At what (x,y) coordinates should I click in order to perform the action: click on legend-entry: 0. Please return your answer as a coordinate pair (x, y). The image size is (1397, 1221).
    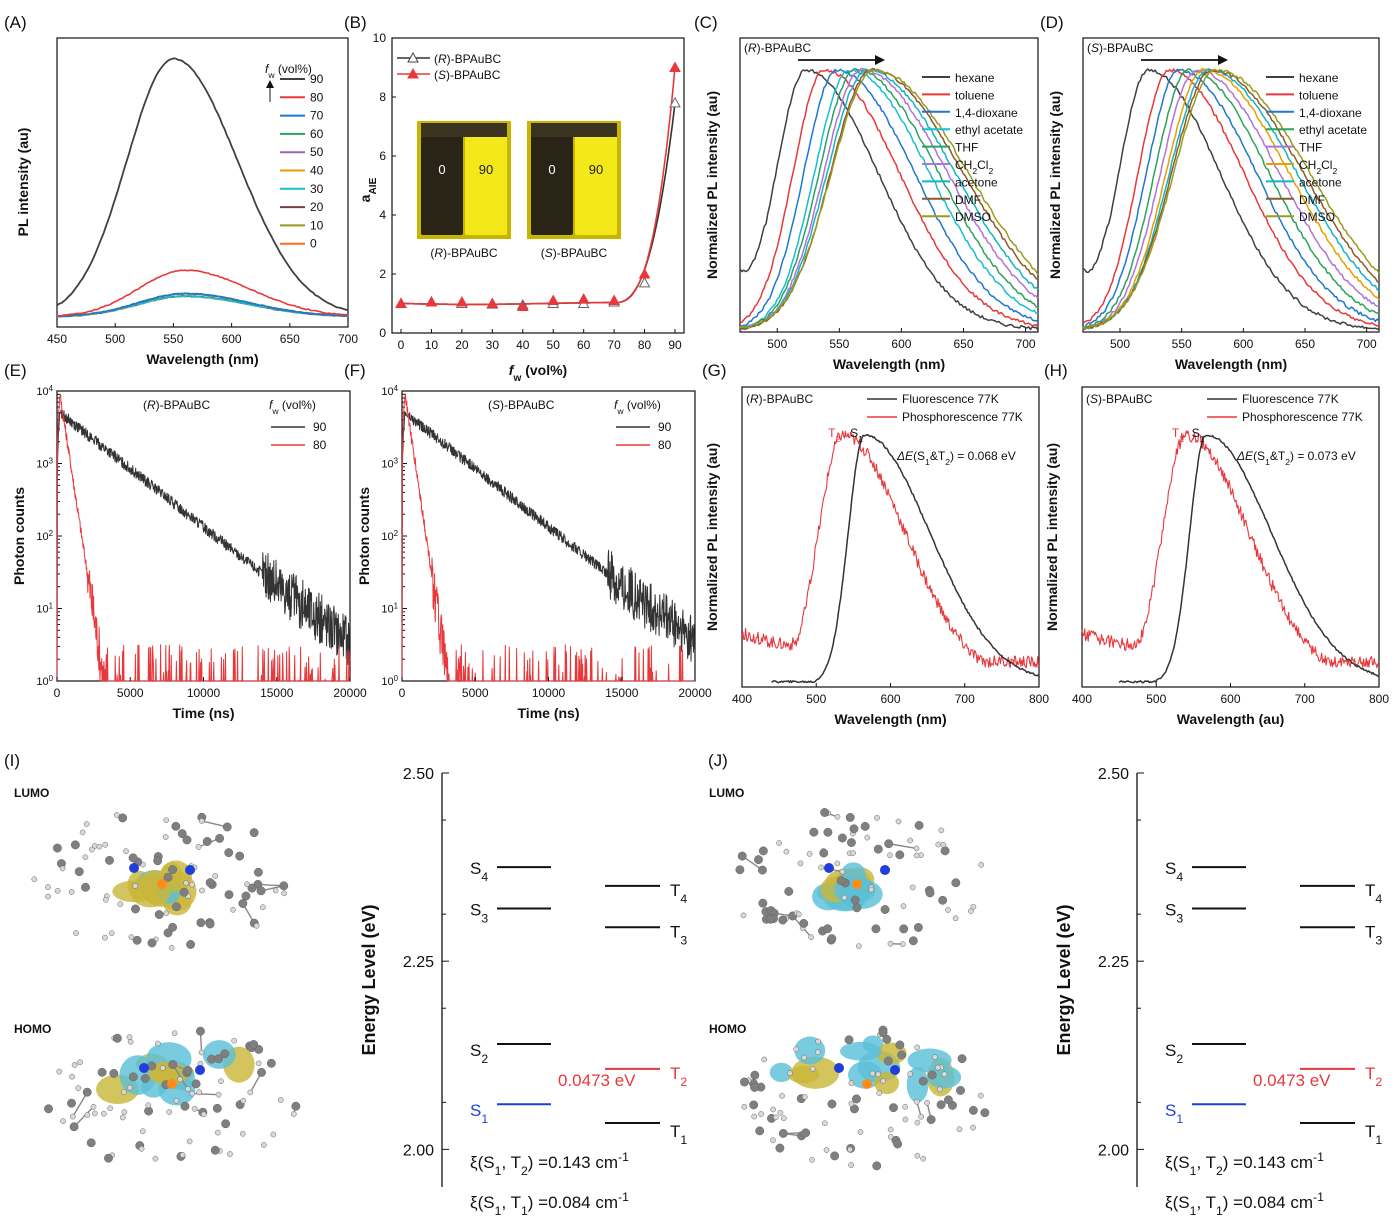
    Looking at the image, I should click on (313, 244).